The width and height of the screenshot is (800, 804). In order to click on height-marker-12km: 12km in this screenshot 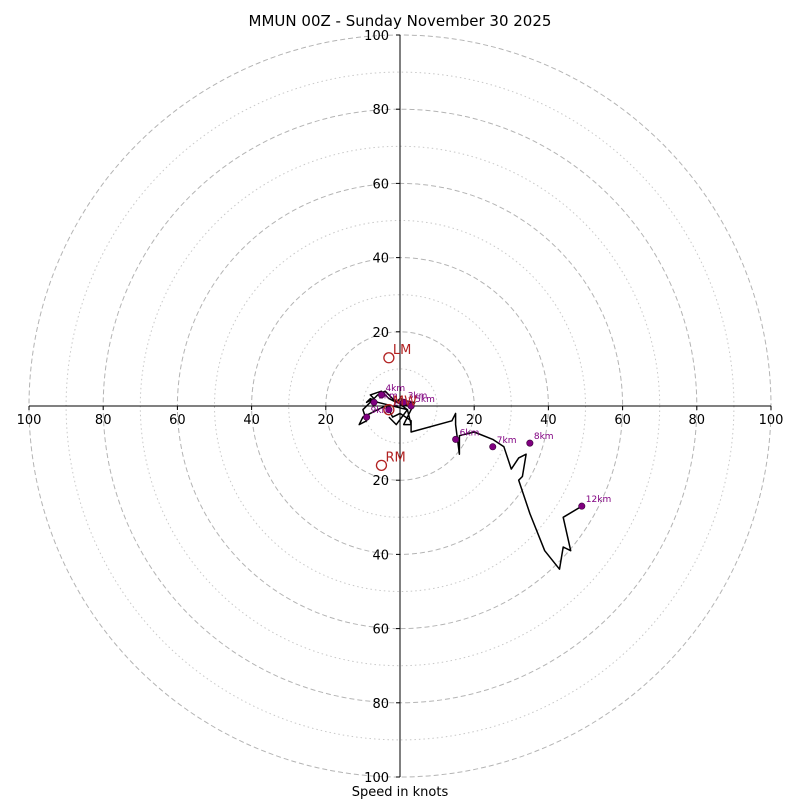, I will do `click(594, 502)`.